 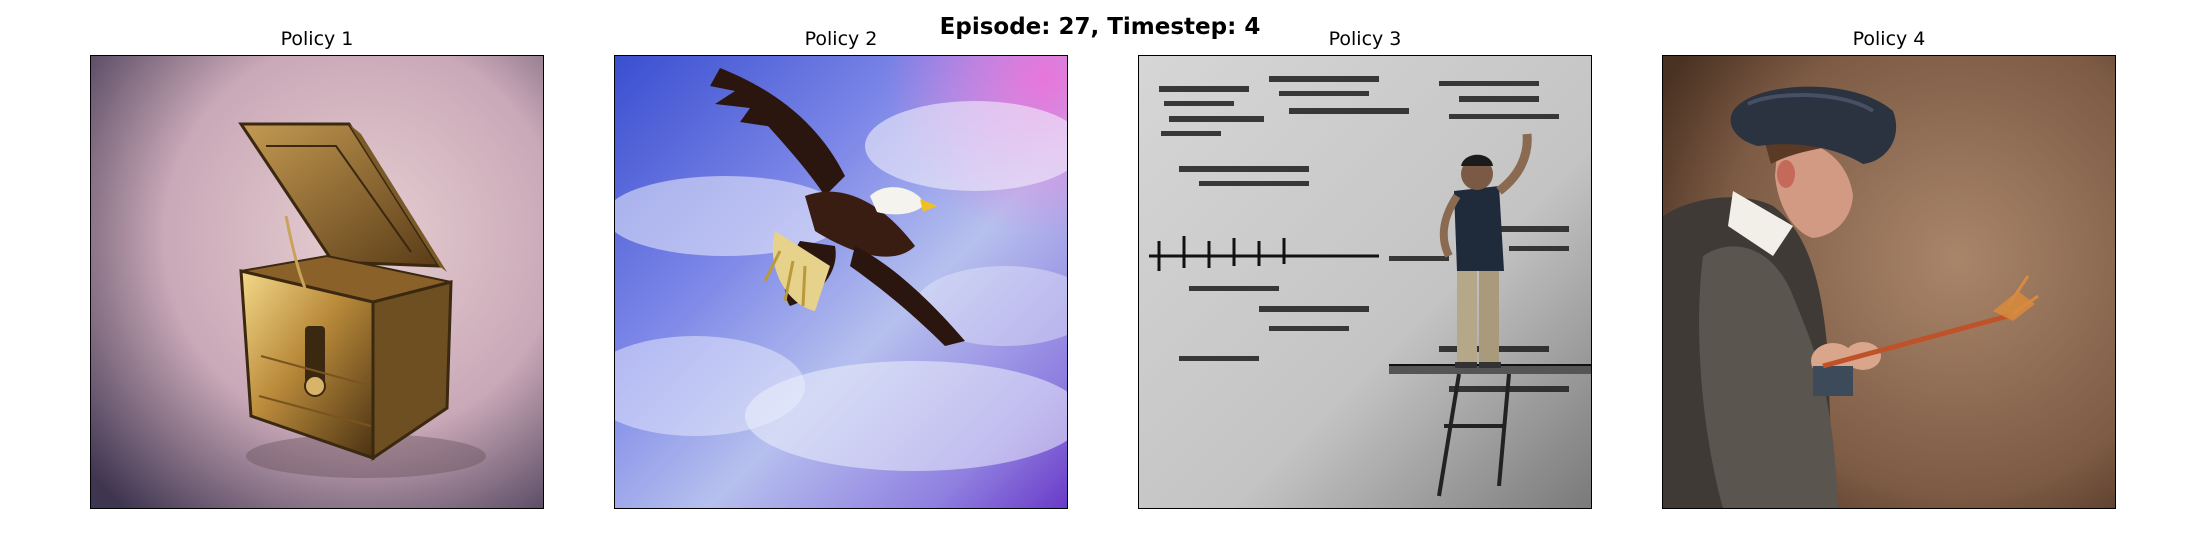 What do you see at coordinates (841, 39) in the screenshot?
I see `panel-title: Policy 2` at bounding box center [841, 39].